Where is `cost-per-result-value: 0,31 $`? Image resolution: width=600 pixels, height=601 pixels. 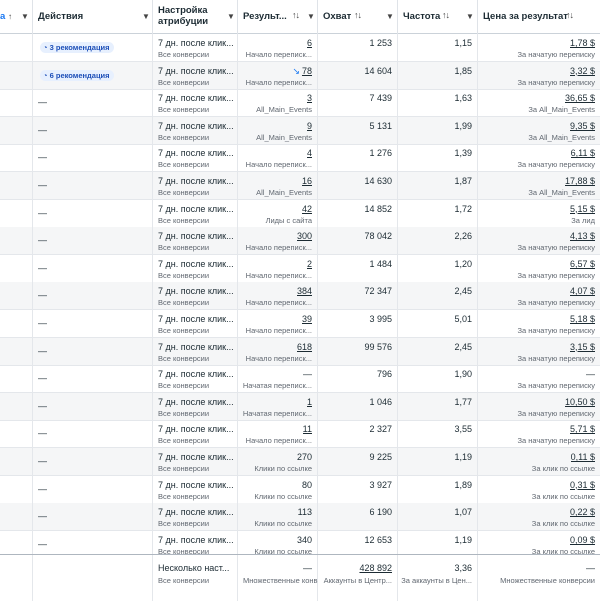 cost-per-result-value: 0,31 $ is located at coordinates (582, 484).